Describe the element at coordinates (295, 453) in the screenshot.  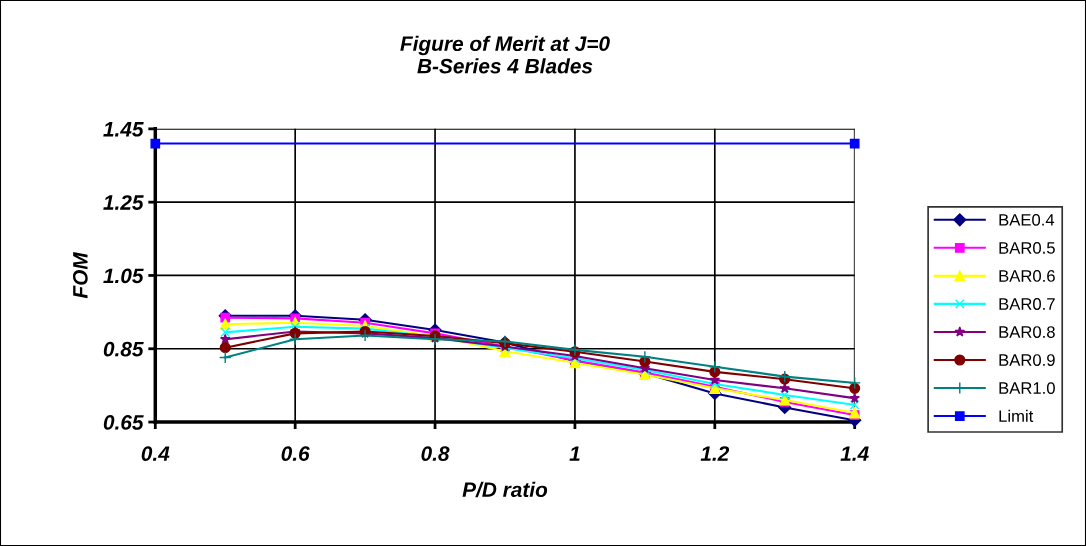
I see `x-tick-label: 0.6` at that location.